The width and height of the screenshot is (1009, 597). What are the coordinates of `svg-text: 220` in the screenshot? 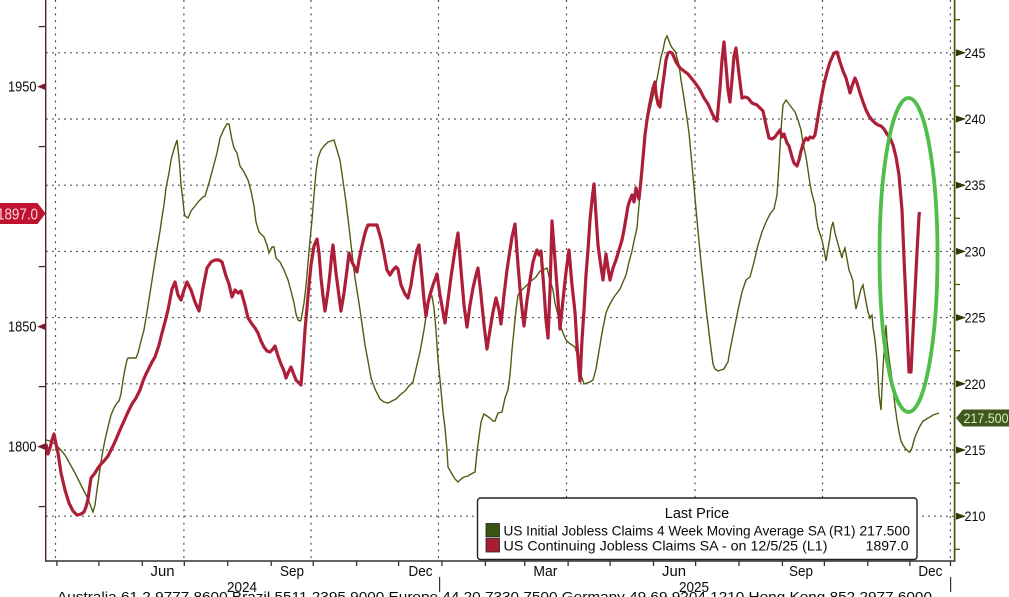 It's located at (975, 384).